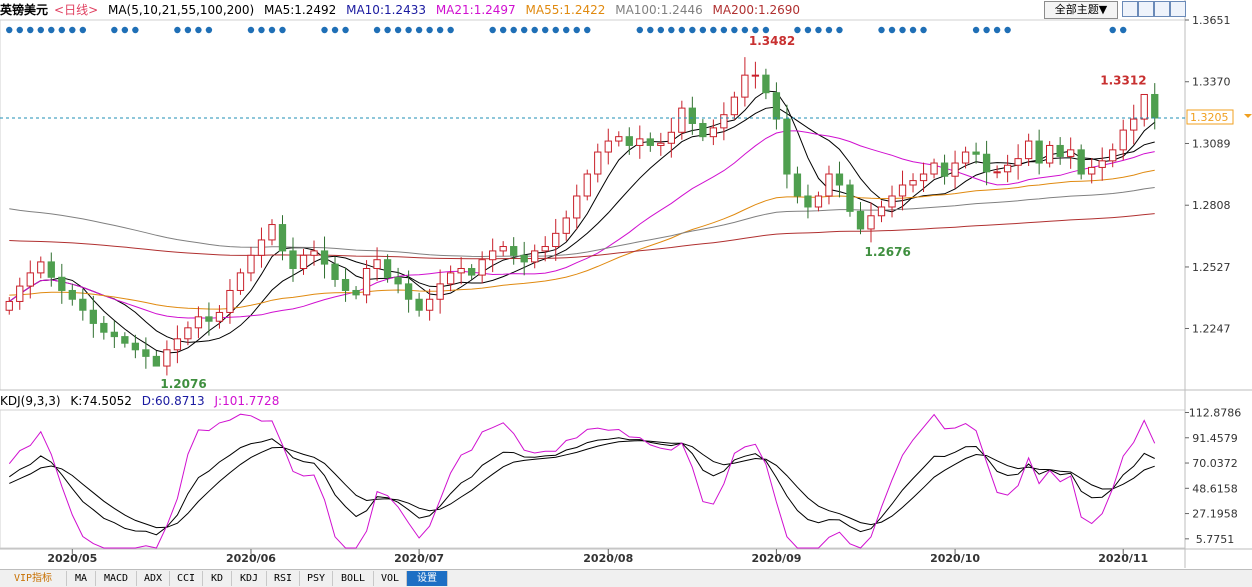 This screenshot has width=1252, height=587. I want to click on kdj-d-line, so click(582, 484).